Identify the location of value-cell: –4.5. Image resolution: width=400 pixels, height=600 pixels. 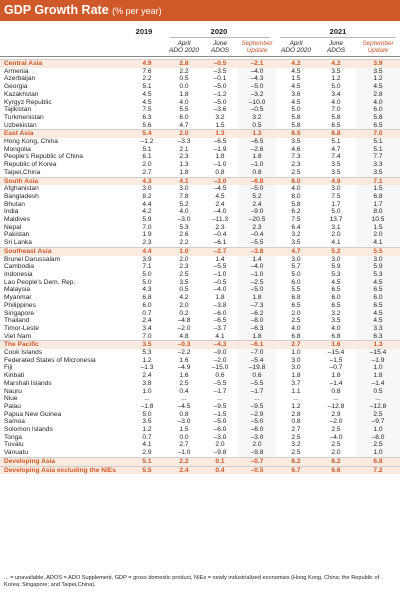
(220, 189).